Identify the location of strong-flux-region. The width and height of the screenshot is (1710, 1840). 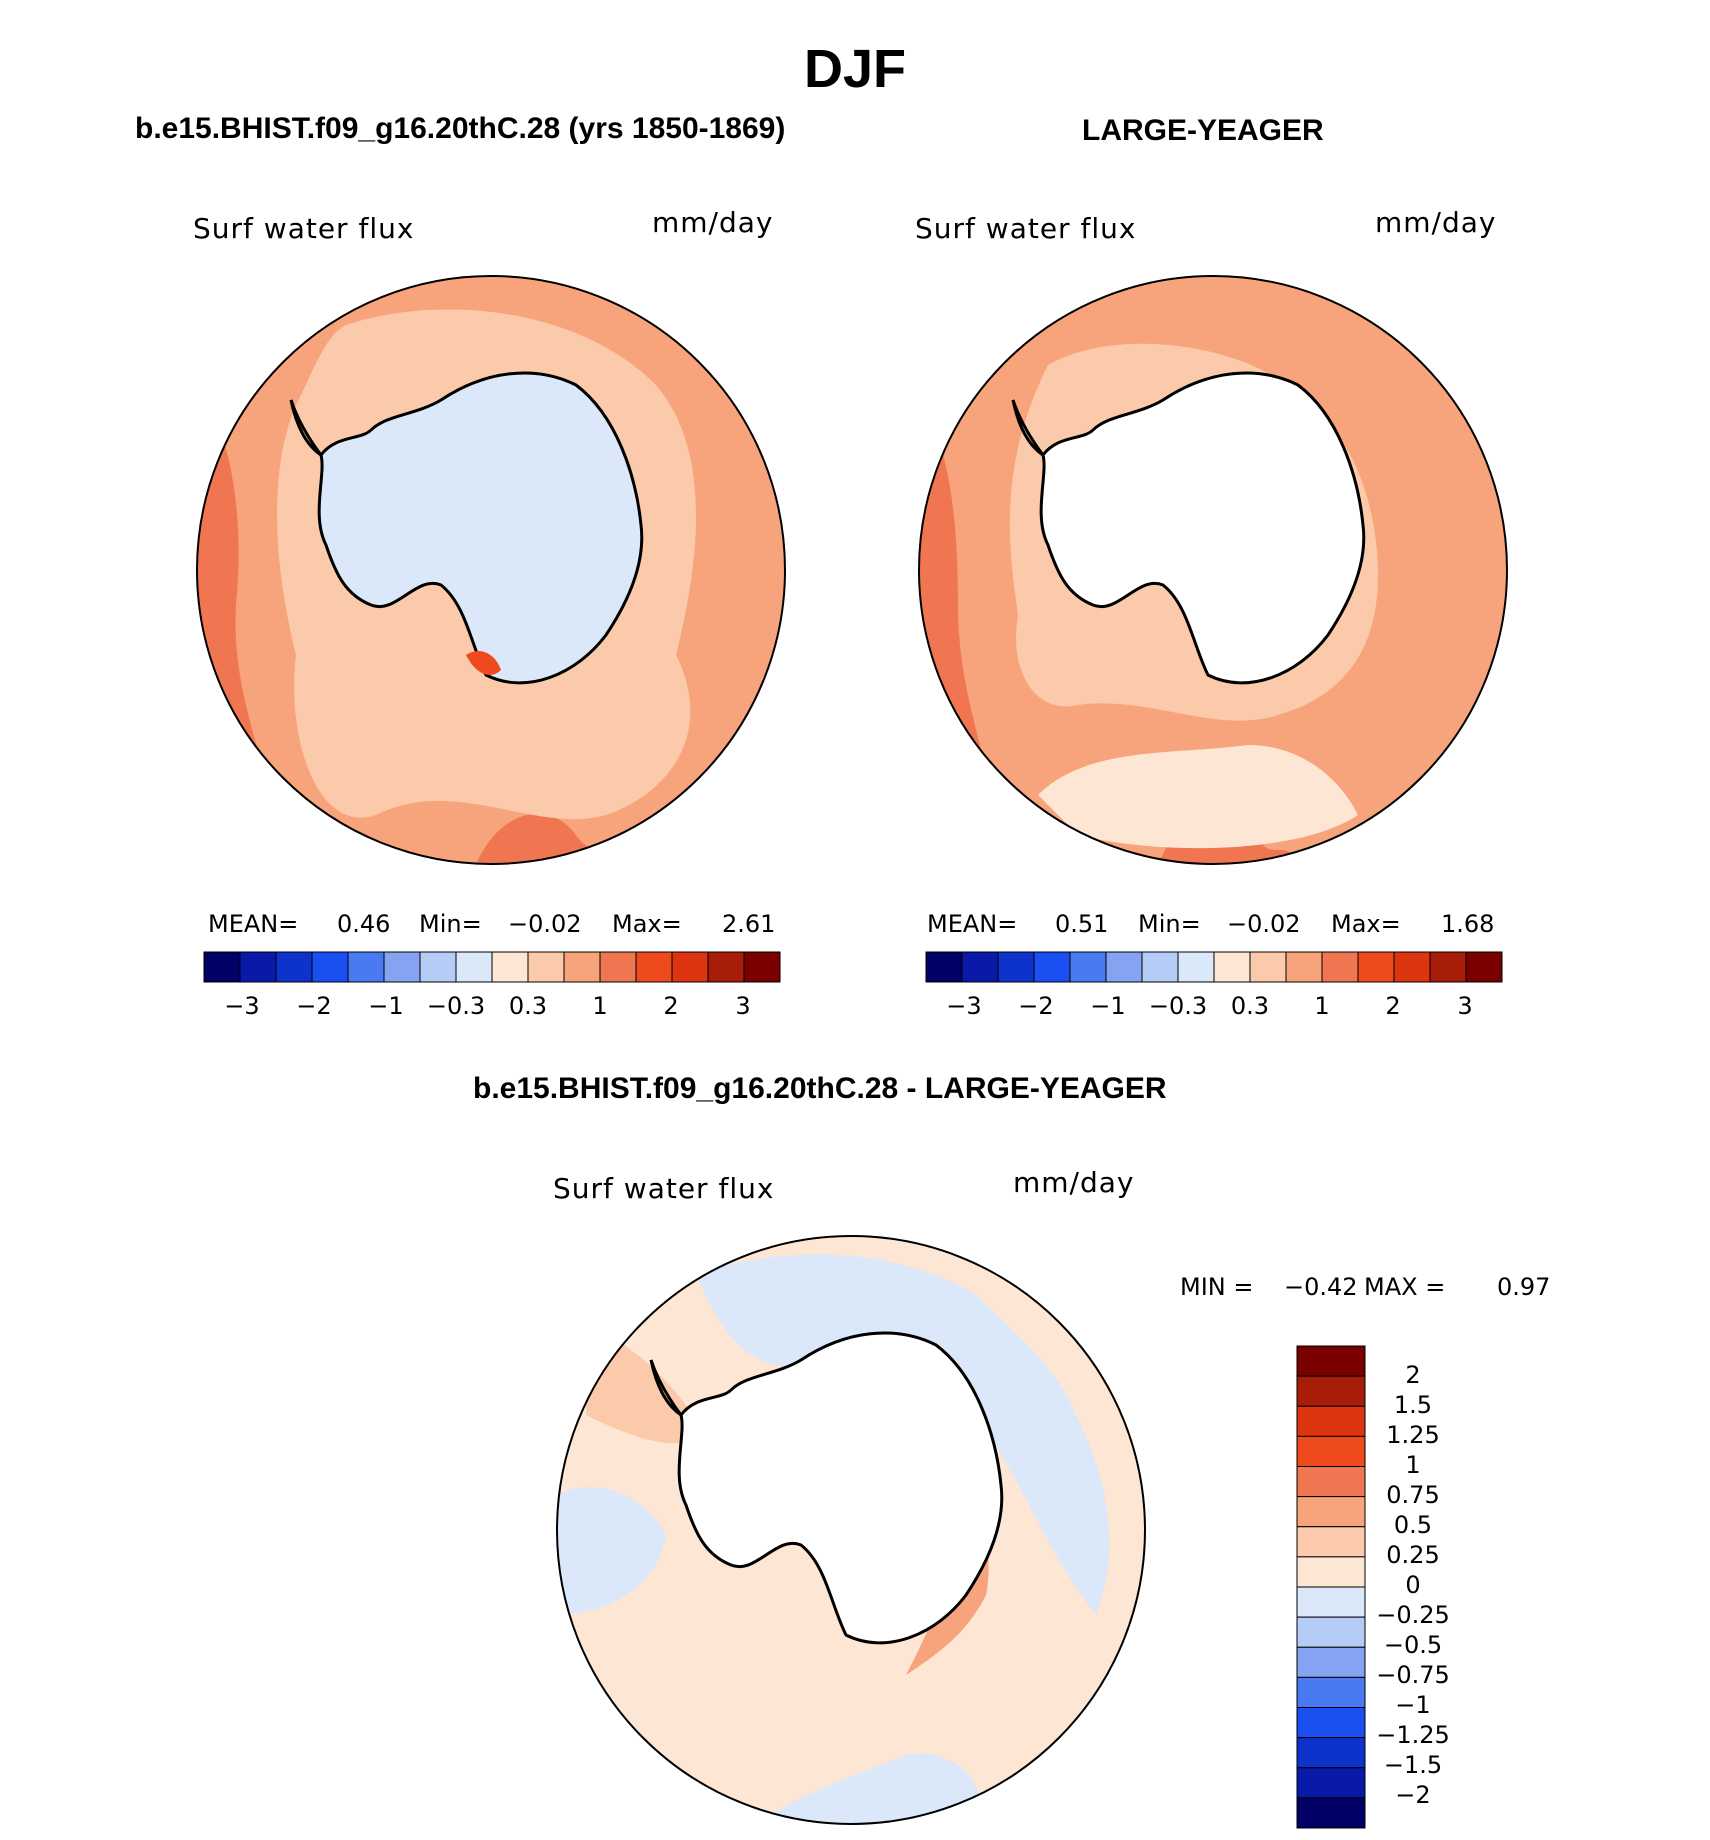
(666, 295).